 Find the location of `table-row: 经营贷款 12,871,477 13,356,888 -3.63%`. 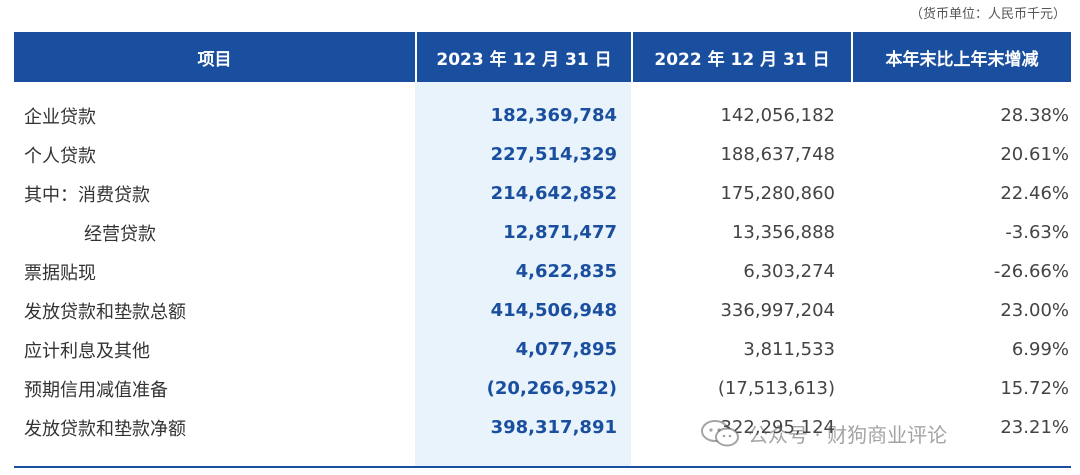

table-row: 经营贷款 12,871,477 13,356,888 -3.63% is located at coordinates (542, 232).